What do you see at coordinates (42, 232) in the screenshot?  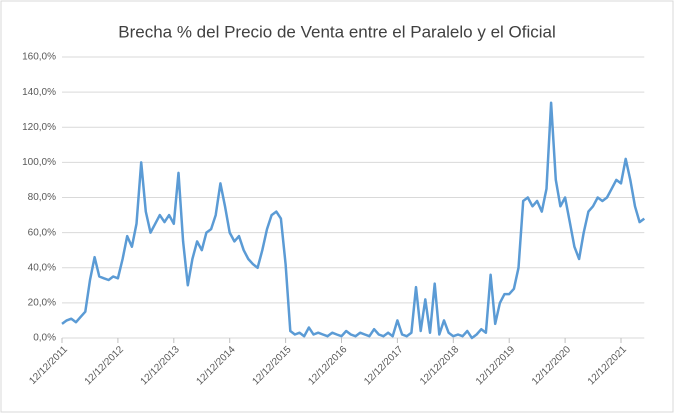 I see `y-tick-label: 60,0%` at bounding box center [42, 232].